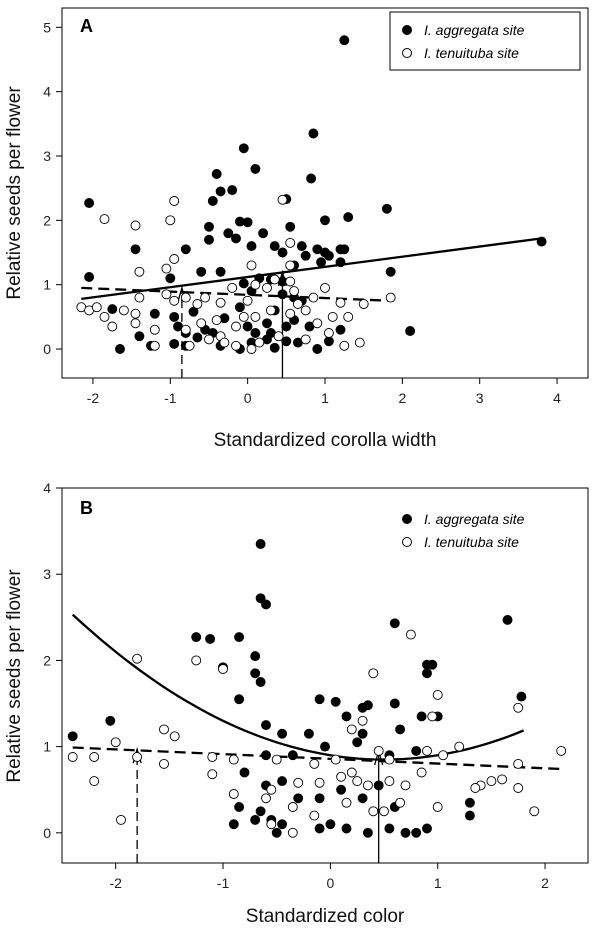 The image size is (600, 930). Describe the element at coordinates (471, 53) in the screenshot. I see `panel-a-legend-label-tenuituba: I. tenuituba site` at that location.